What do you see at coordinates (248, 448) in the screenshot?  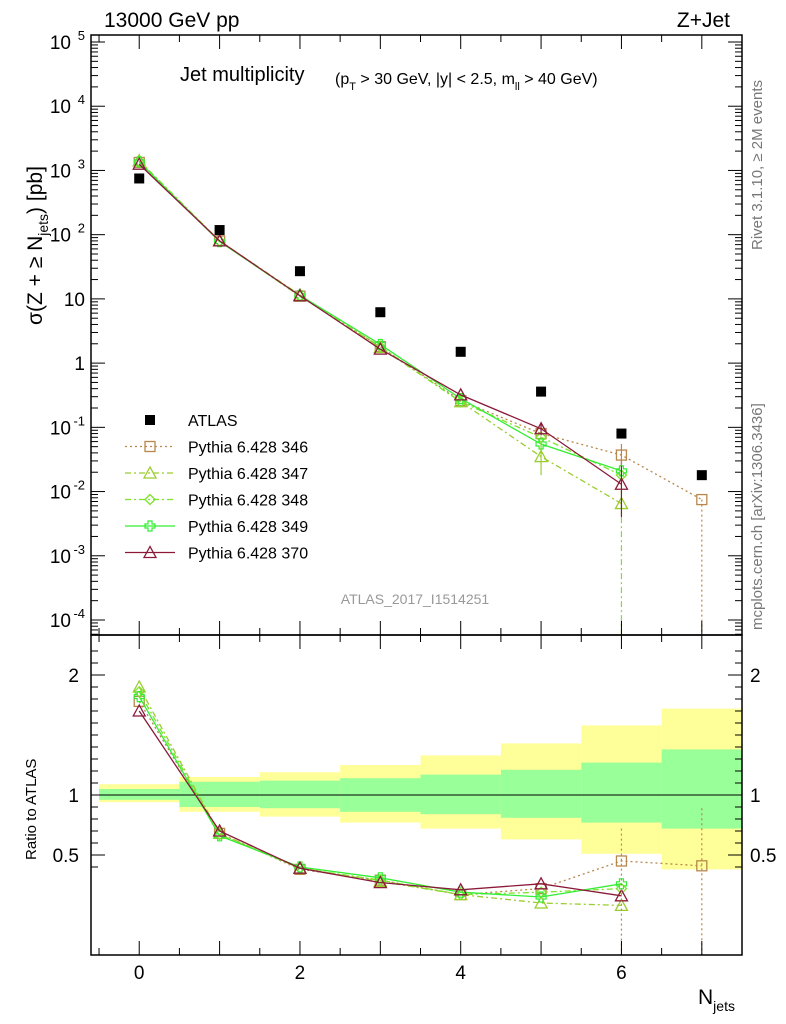 I see `legend-label: Pythia 6.428 346` at bounding box center [248, 448].